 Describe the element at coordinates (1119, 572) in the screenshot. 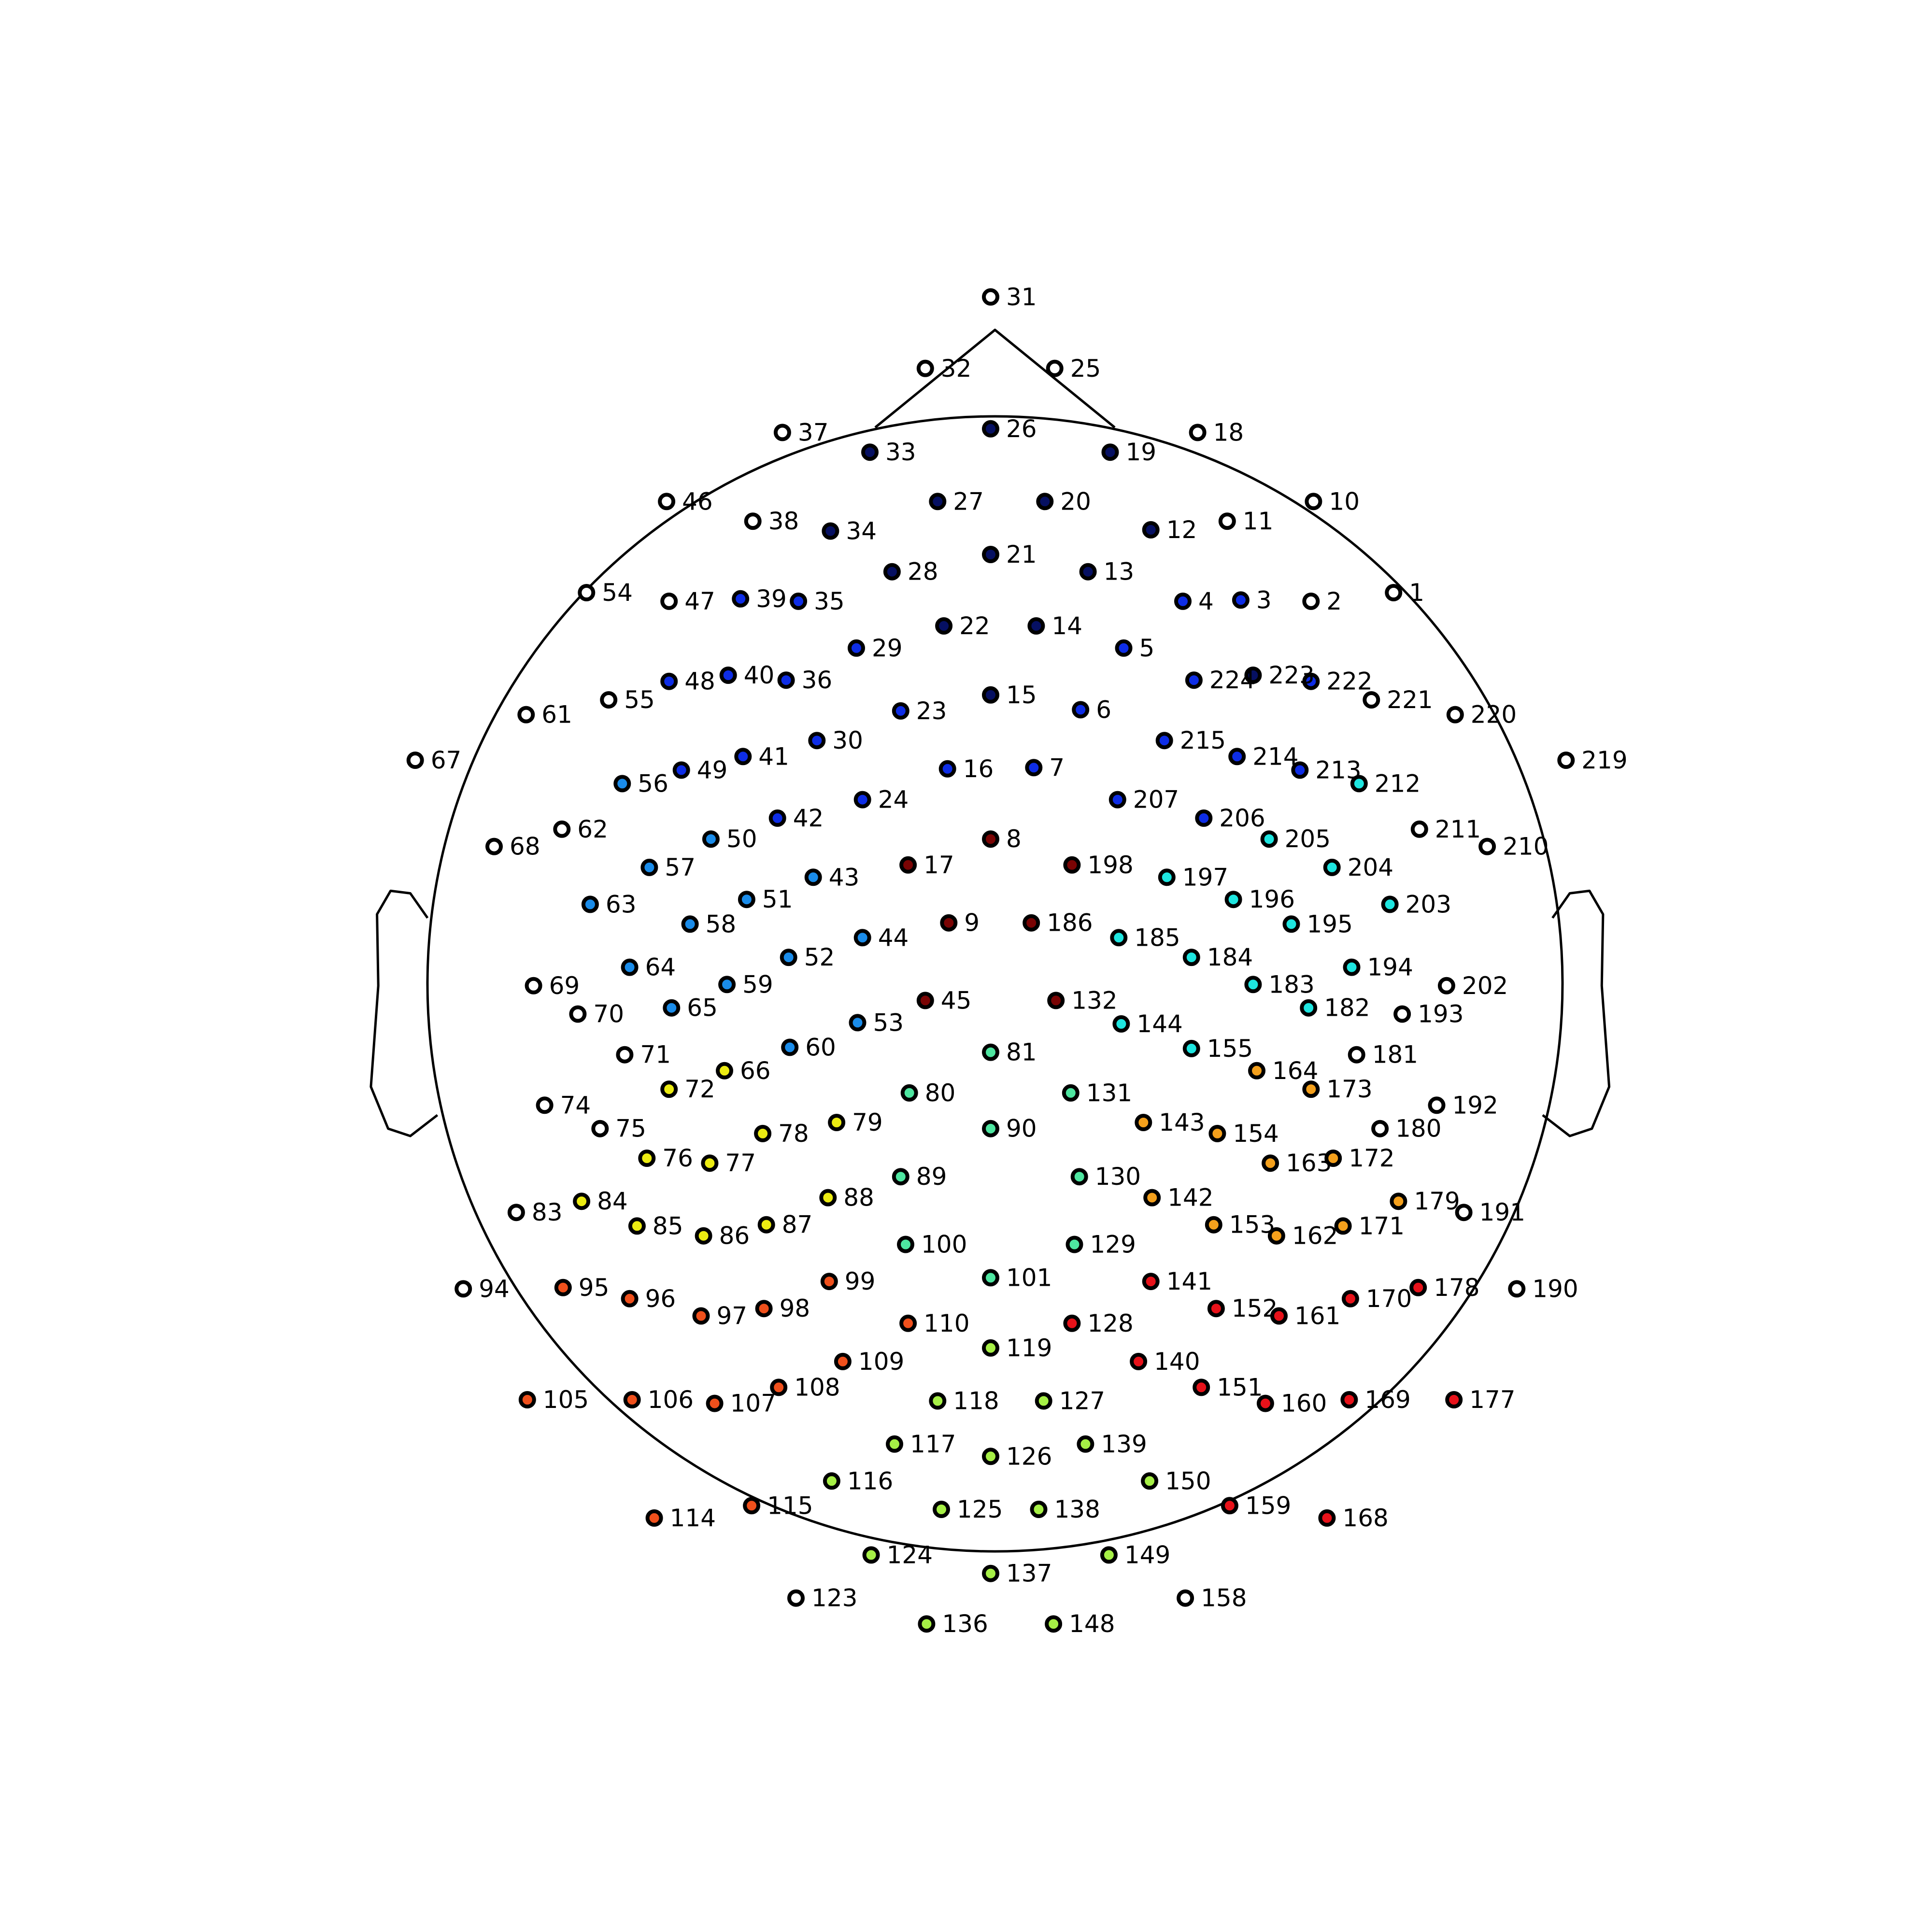

I see `electrode-label: 13` at that location.